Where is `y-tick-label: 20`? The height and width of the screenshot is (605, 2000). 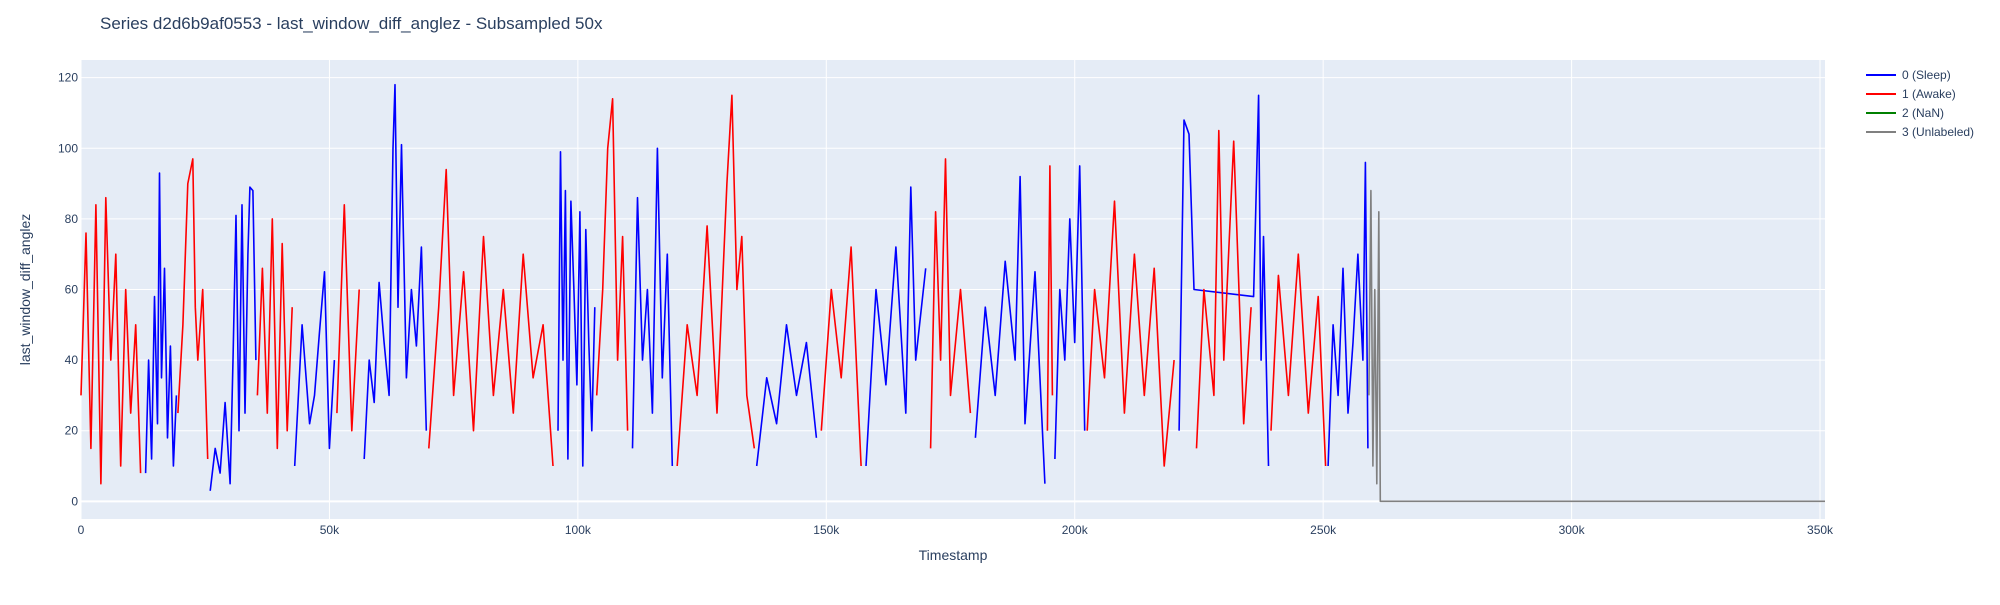
y-tick-label: 20 is located at coordinates (72, 431).